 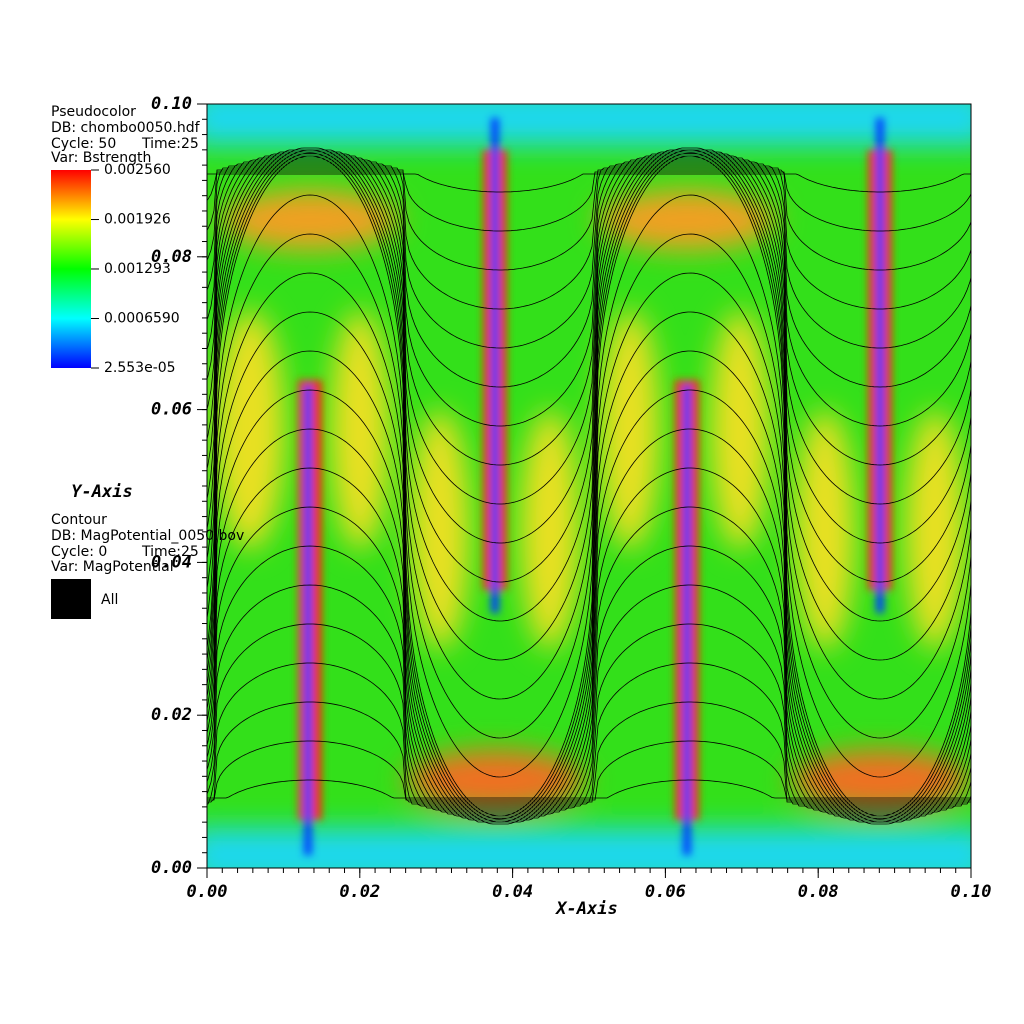 What do you see at coordinates (171, 715) in the screenshot?
I see `y-tick-label: 0.02` at bounding box center [171, 715].